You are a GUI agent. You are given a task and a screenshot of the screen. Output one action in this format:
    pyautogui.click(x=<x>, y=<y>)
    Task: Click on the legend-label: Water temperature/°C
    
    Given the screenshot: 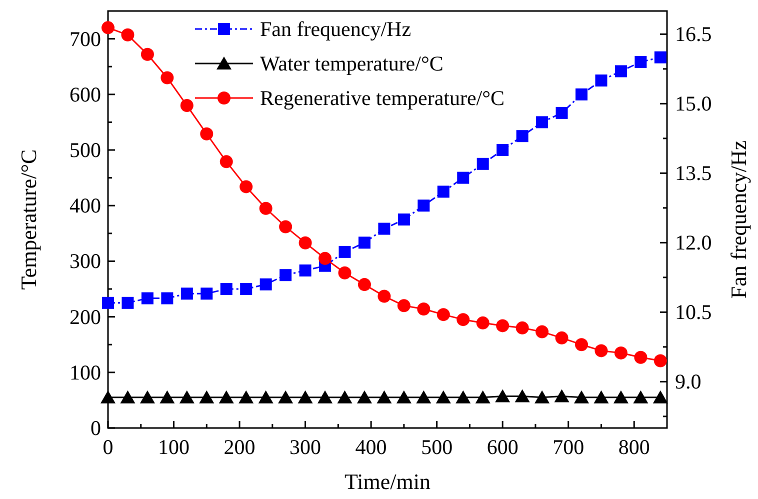 What is the action you would take?
    pyautogui.click(x=352, y=64)
    